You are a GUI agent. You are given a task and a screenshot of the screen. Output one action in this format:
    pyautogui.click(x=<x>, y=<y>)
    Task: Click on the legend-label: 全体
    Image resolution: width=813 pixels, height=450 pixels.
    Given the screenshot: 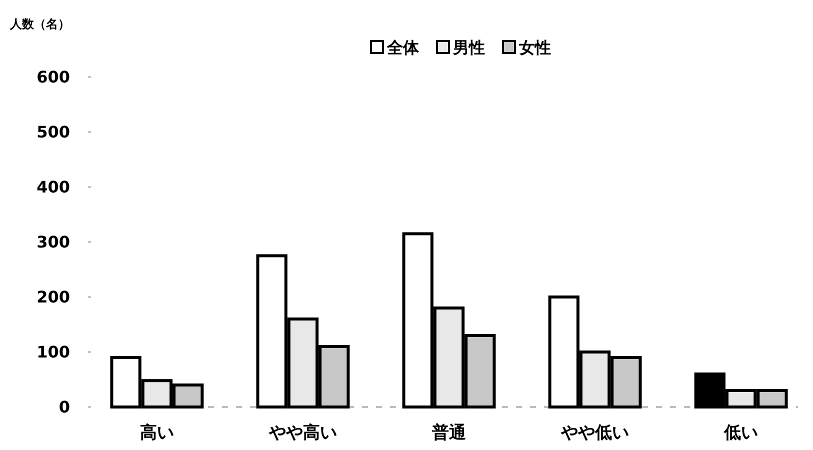 What is the action you would take?
    pyautogui.click(x=403, y=47)
    